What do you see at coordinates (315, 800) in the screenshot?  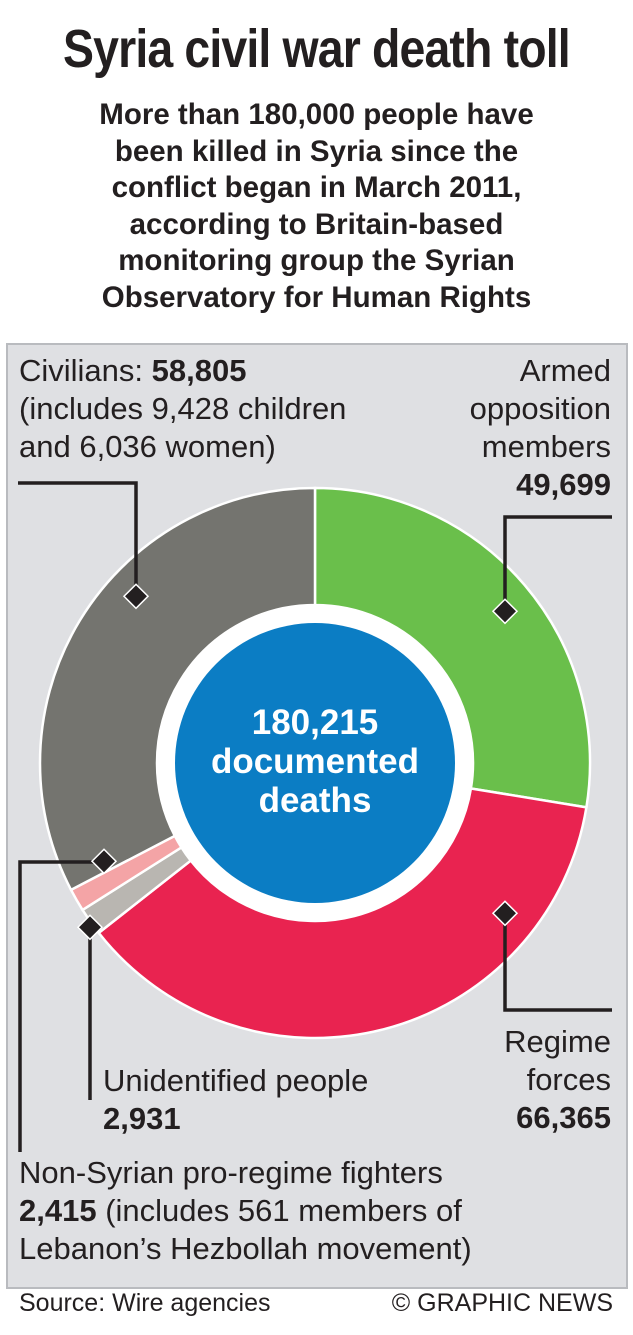 I see `center-line-deaths: deaths` at bounding box center [315, 800].